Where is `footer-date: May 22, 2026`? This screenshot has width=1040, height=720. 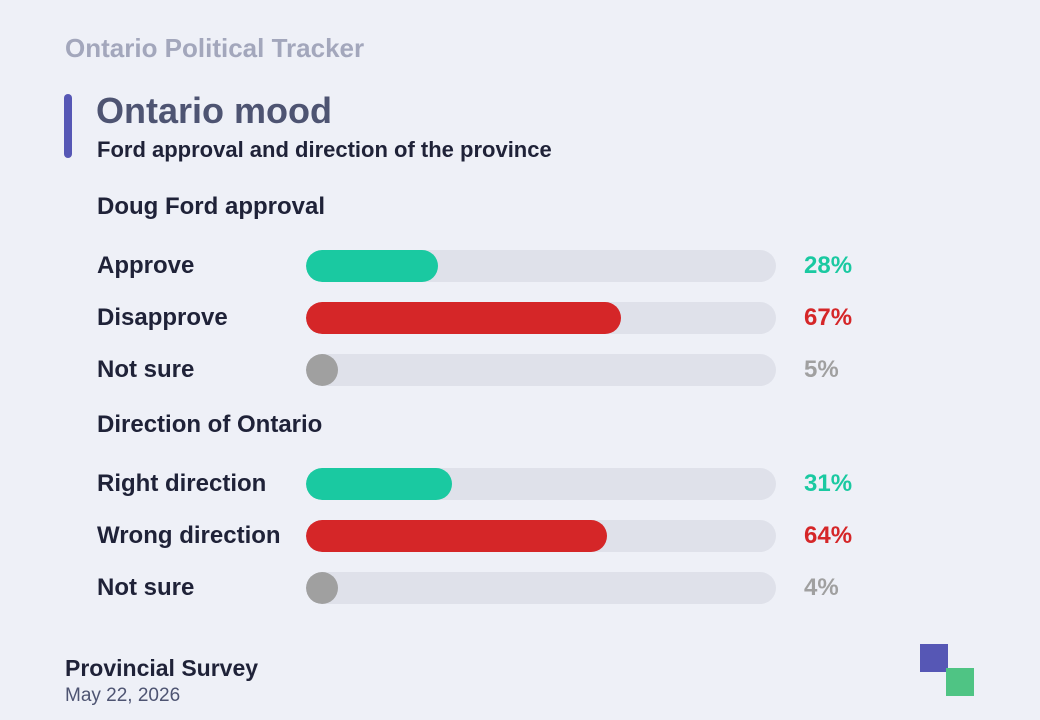
footer-date: May 22, 2026 is located at coordinates (123, 695).